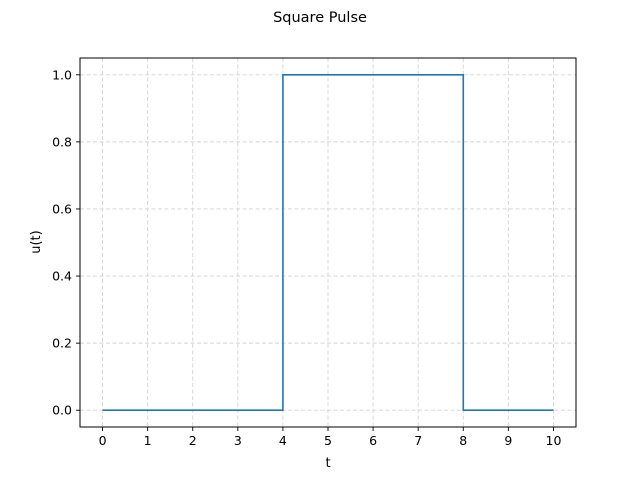 Image resolution: width=640 pixels, height=484 pixels. I want to click on x-axis-label: t, so click(327, 463).